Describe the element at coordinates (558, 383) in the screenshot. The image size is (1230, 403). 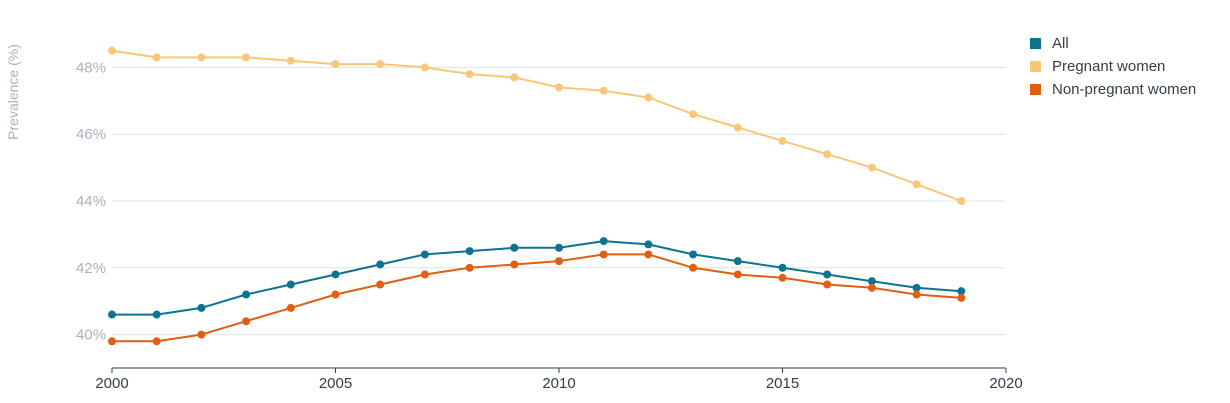
I see `x-tick-label: 2010` at that location.